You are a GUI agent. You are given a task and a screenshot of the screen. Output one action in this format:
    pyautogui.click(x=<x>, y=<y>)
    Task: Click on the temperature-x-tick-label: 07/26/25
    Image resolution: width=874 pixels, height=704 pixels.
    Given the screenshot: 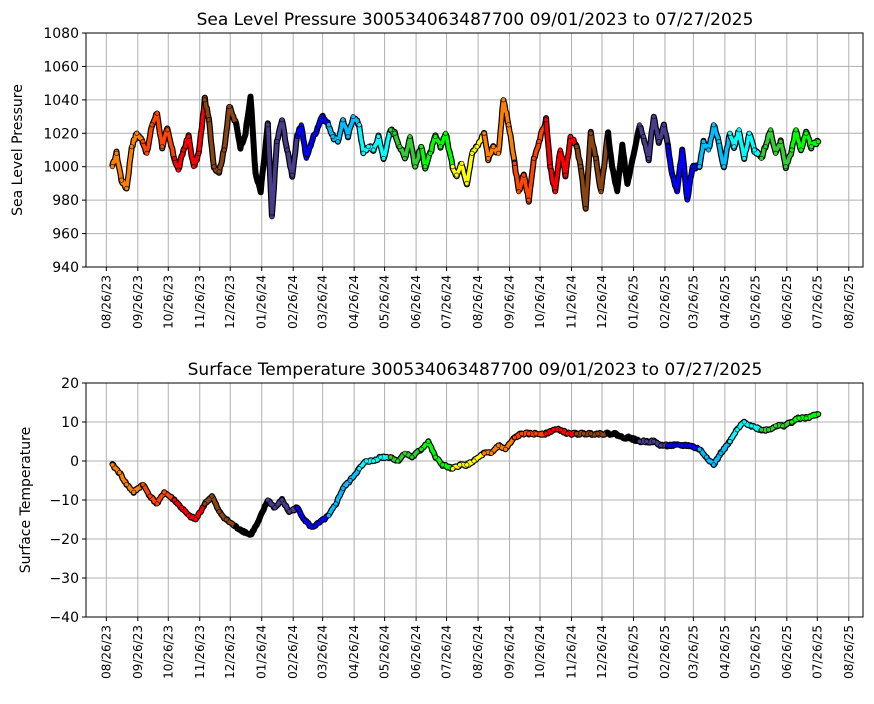 What is the action you would take?
    pyautogui.click(x=817, y=652)
    